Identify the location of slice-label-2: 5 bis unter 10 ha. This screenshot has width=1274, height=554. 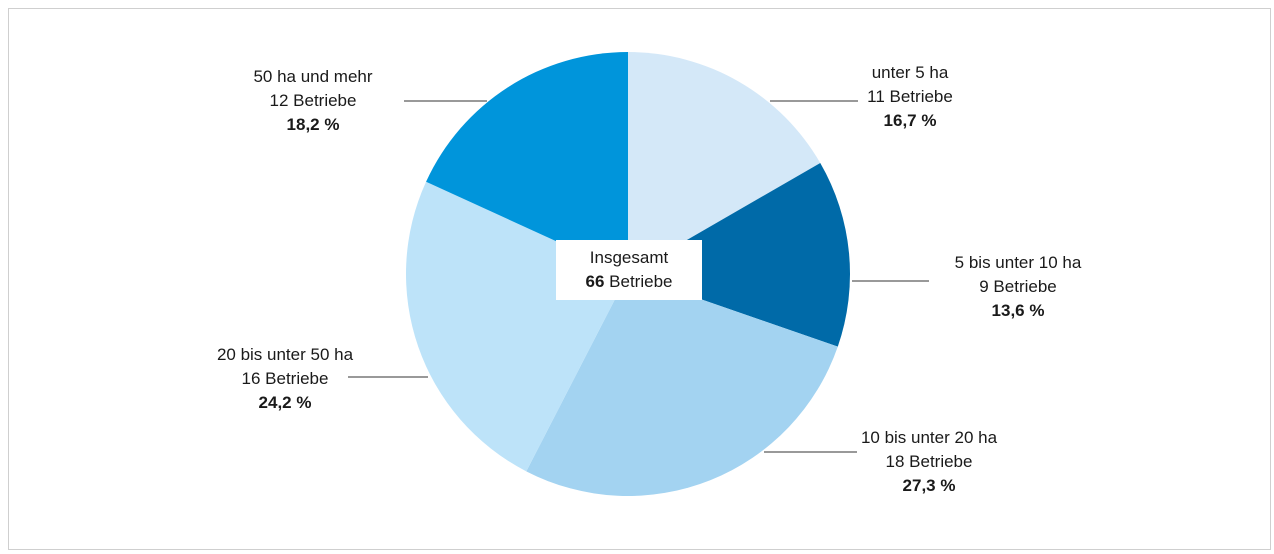
(1018, 262).